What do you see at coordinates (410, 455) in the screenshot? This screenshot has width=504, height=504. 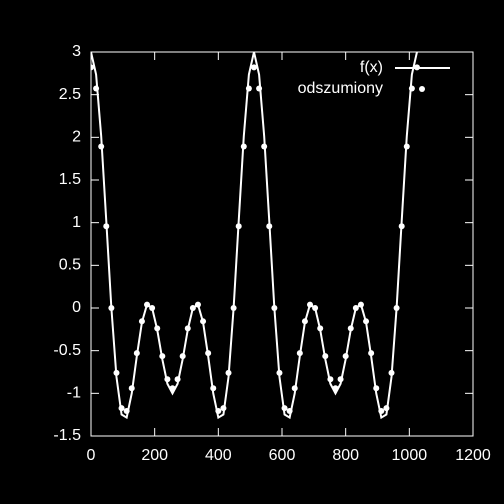 I see `x-tick-label: 1000` at bounding box center [410, 455].